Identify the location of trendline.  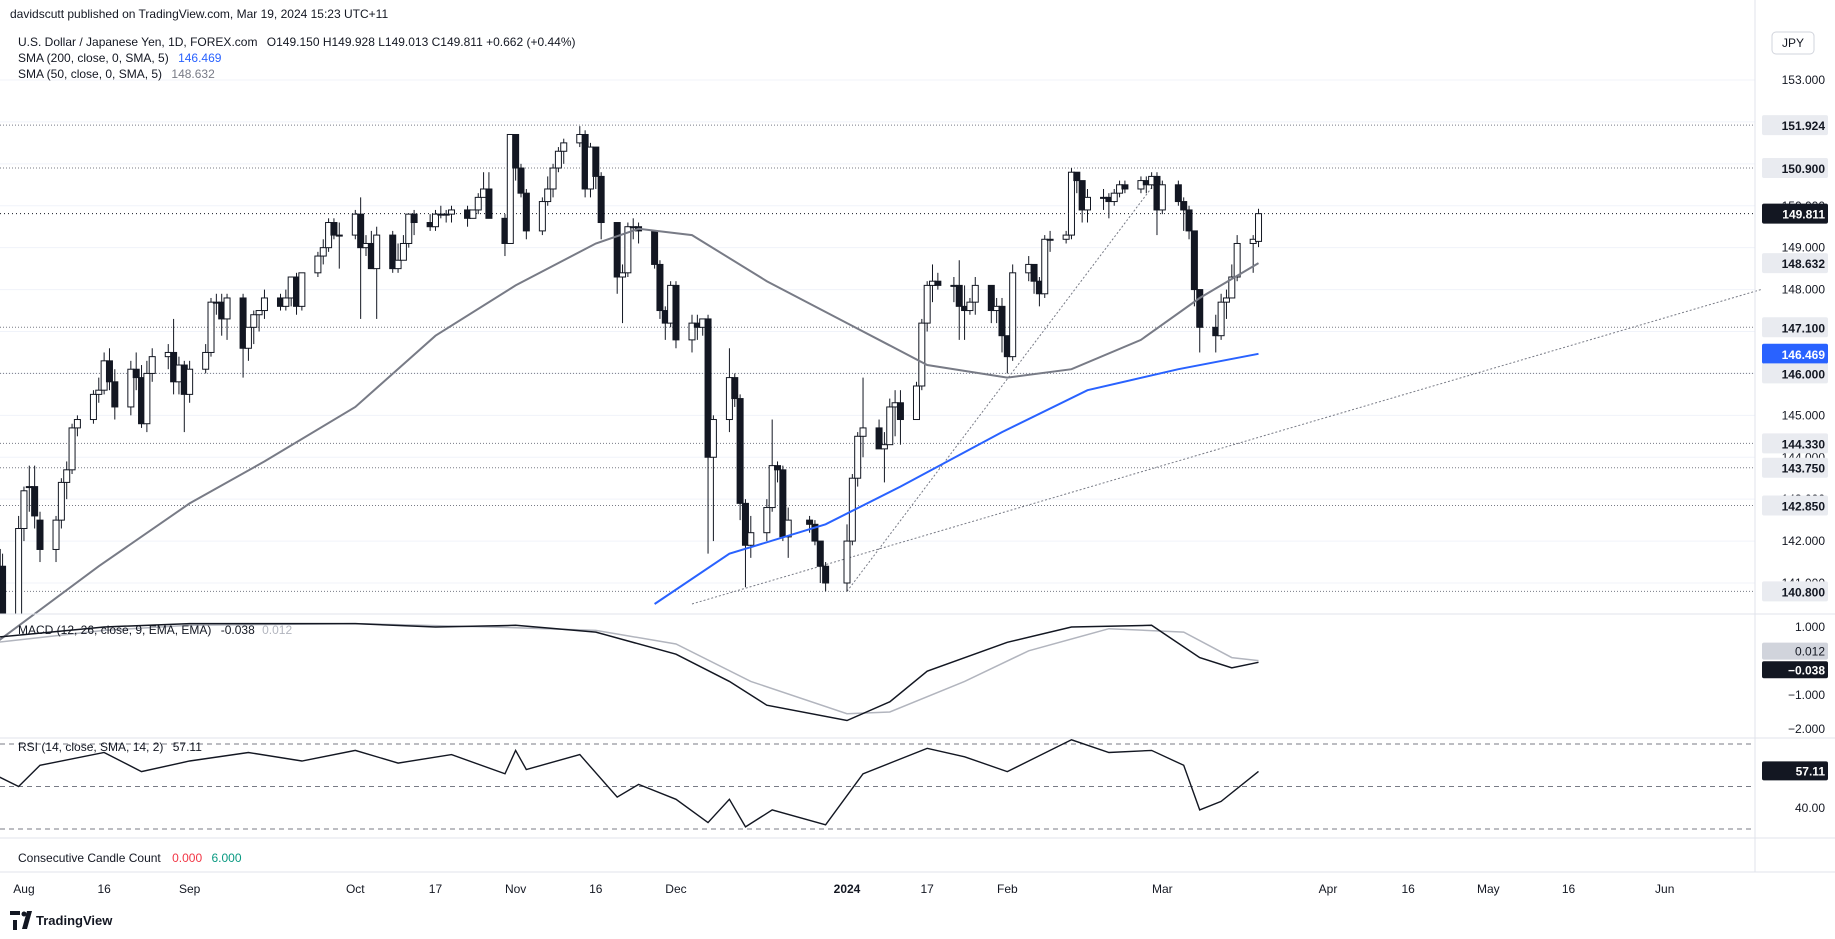
(1002, 386).